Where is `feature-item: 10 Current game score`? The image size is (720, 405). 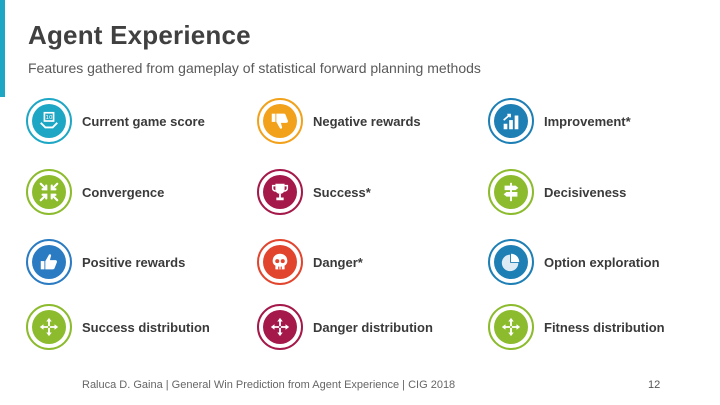 feature-item: 10 Current game score is located at coordinates (136, 121).